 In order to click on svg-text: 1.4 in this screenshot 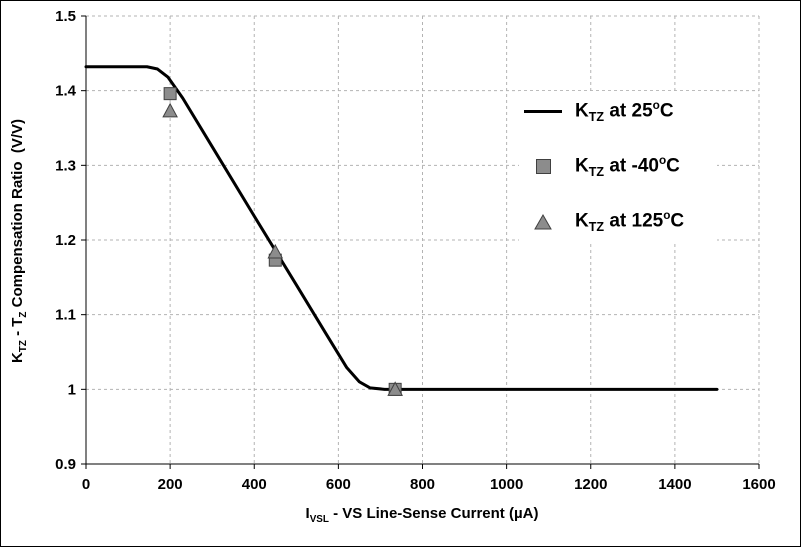, I will do `click(66, 91)`.